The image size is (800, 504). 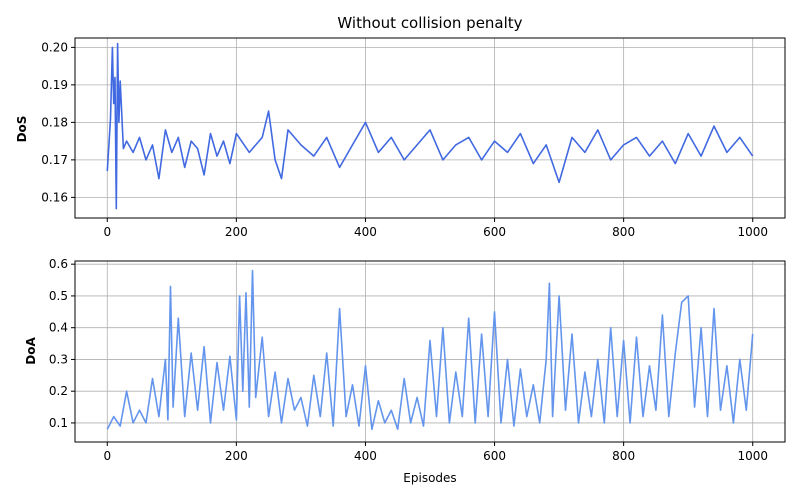 What do you see at coordinates (429, 478) in the screenshot?
I see `episodes-xlabel: Episodes` at bounding box center [429, 478].